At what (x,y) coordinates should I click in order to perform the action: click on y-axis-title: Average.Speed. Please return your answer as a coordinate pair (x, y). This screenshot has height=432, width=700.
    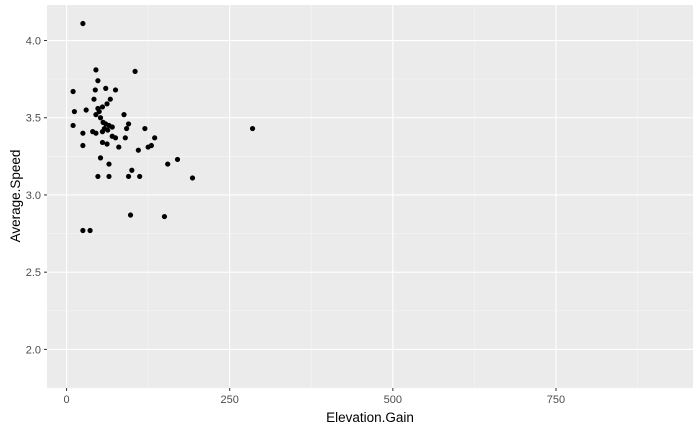
    Looking at the image, I should click on (15, 196).